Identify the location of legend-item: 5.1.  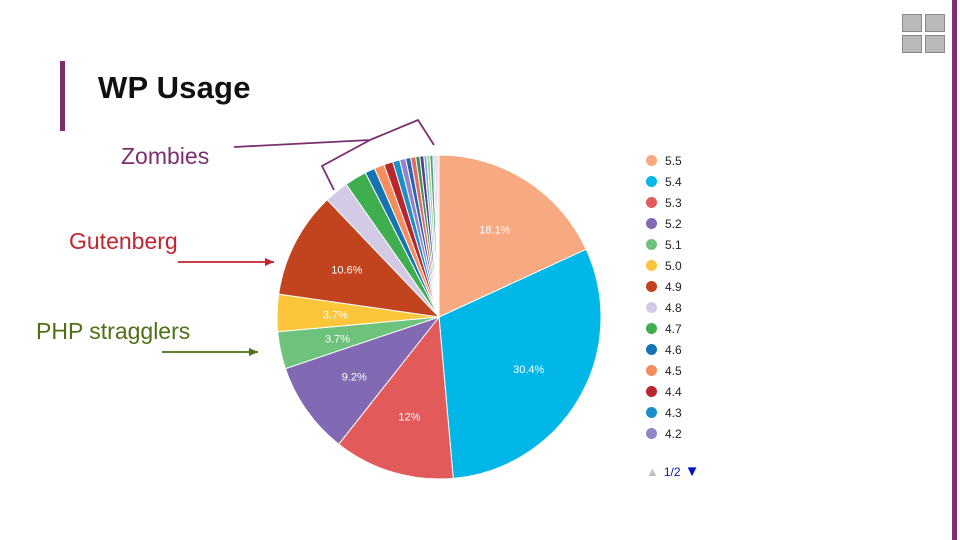
(664, 244).